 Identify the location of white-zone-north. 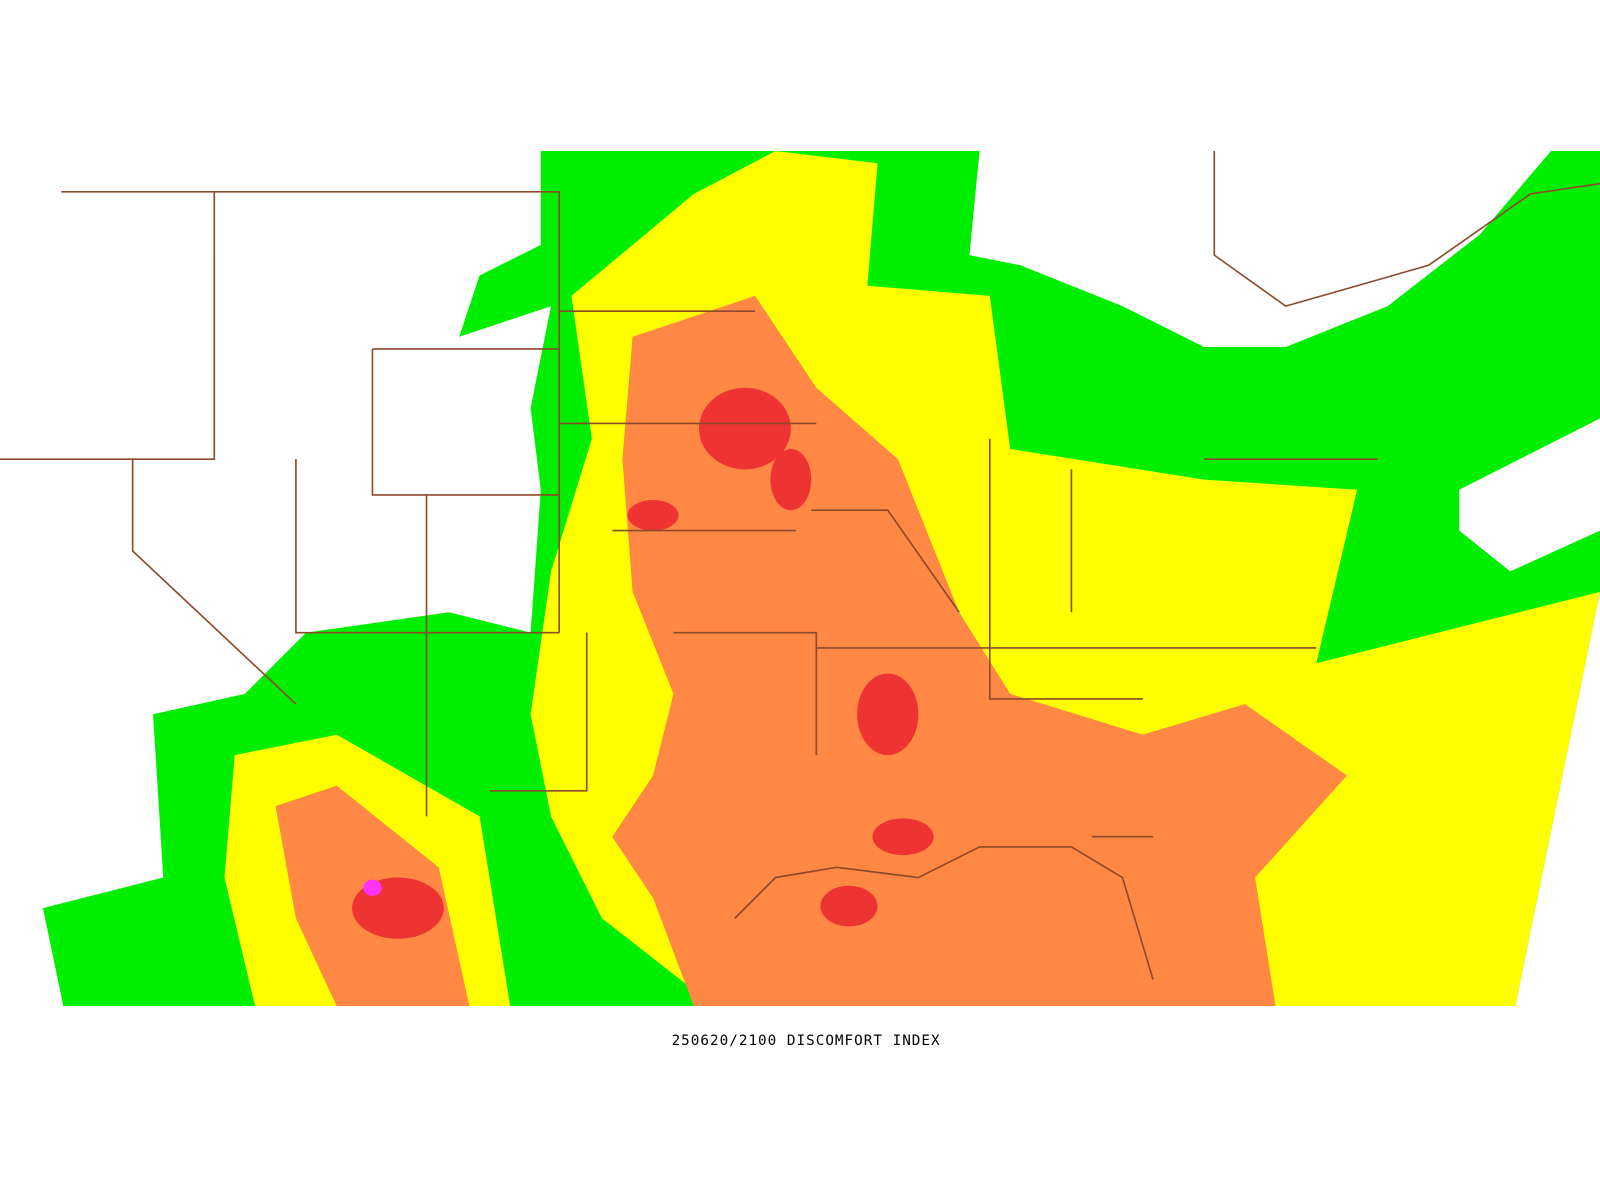
(1260, 249).